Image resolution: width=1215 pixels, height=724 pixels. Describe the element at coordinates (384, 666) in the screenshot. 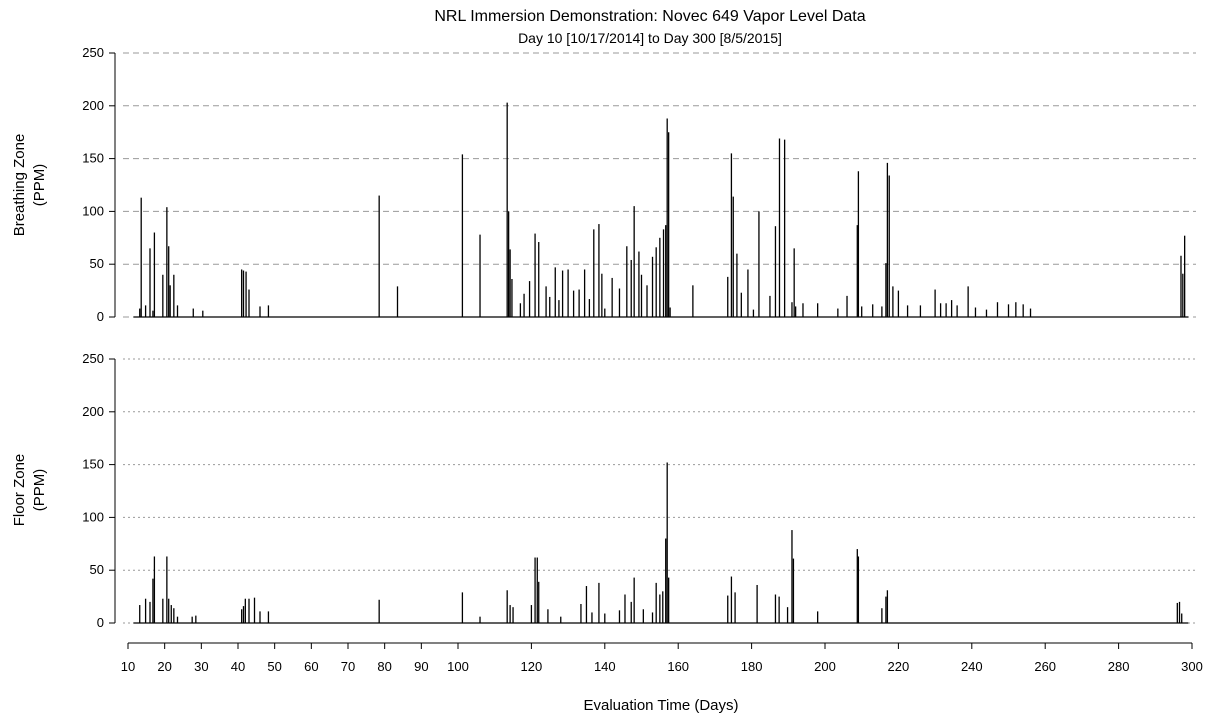

I see `x-tick-label: 80` at that location.